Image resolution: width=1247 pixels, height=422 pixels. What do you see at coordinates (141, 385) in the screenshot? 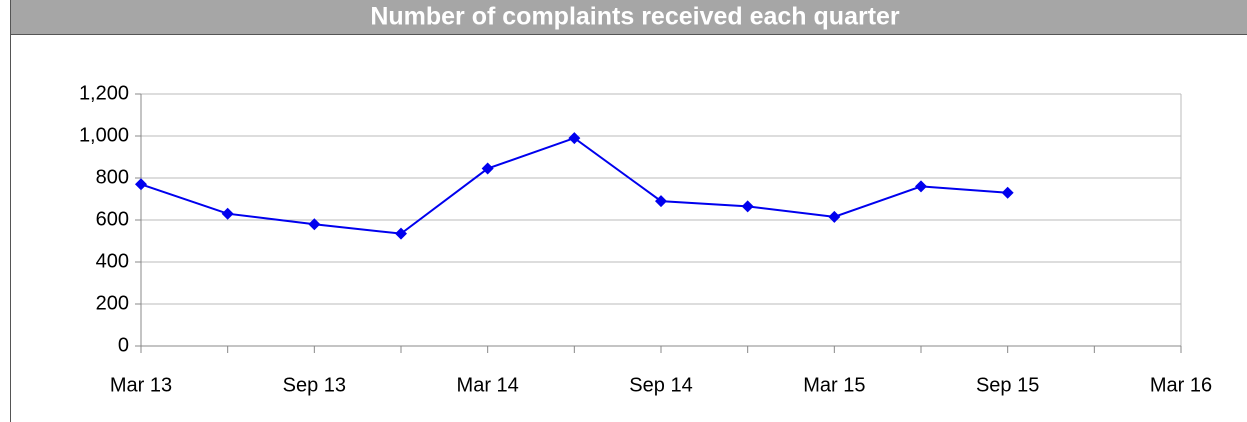
I see `x-tick-label: Mar 13` at bounding box center [141, 385].